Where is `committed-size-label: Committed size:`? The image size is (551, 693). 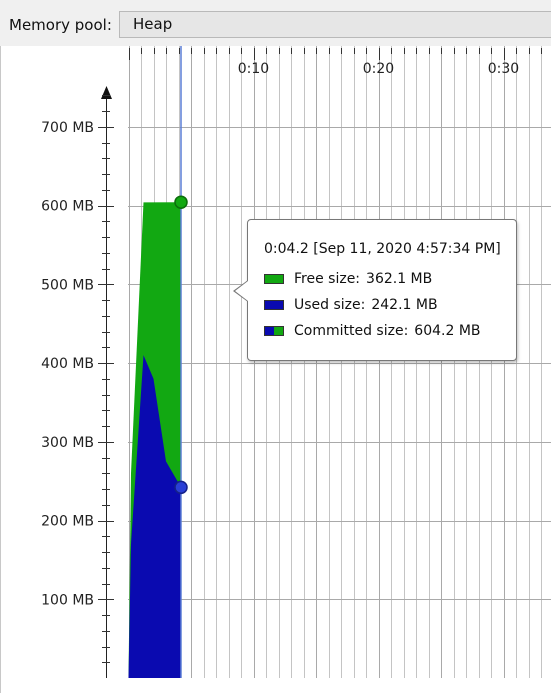
committed-size-label: Committed size: is located at coordinates (351, 331).